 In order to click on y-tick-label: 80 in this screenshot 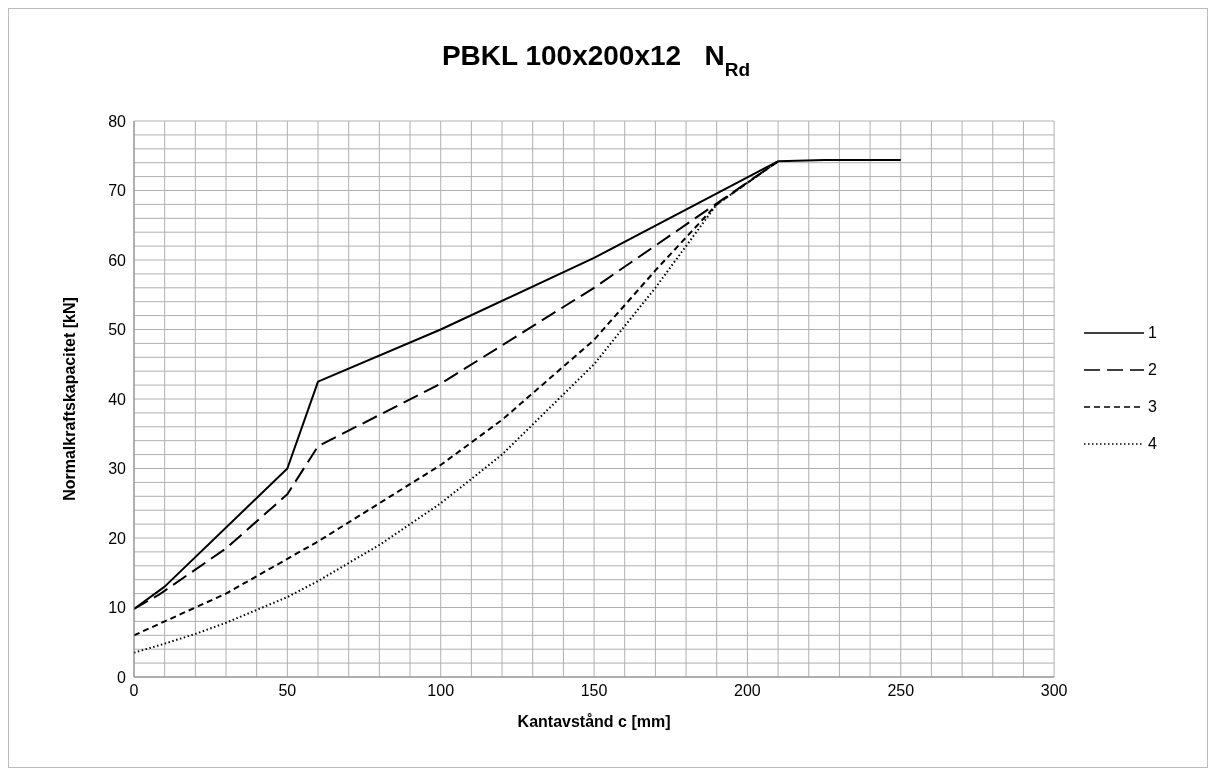, I will do `click(117, 121)`.